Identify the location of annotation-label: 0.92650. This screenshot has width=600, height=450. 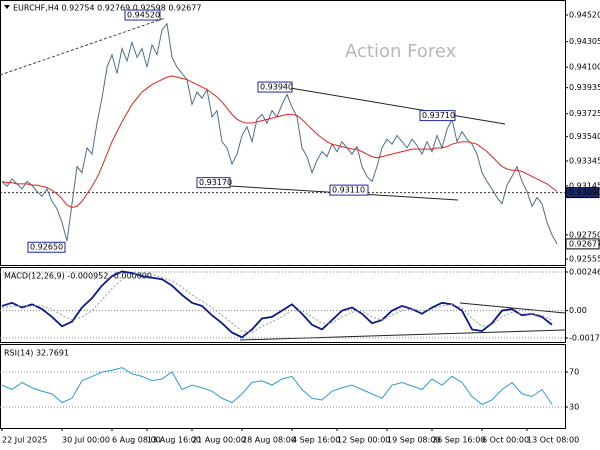
(46, 247).